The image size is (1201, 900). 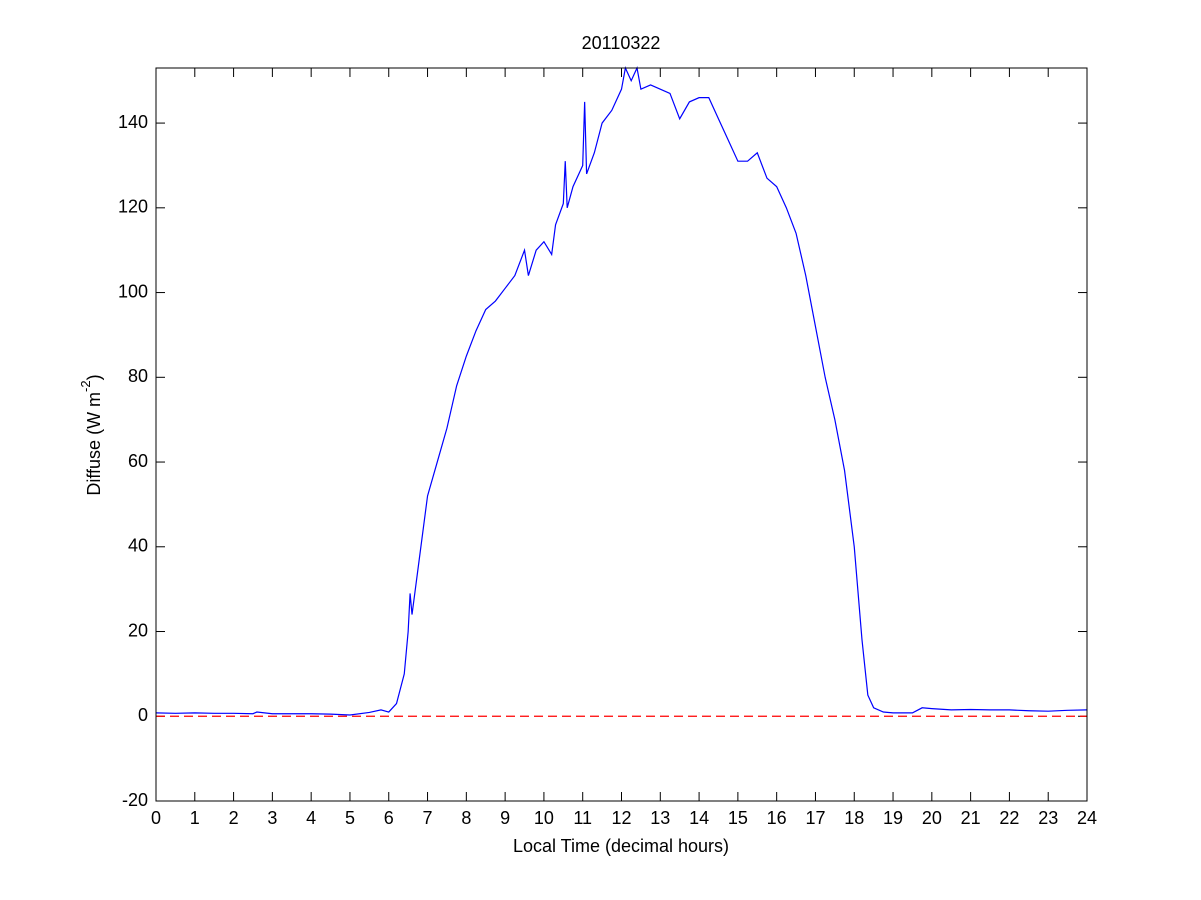 What do you see at coordinates (135, 800) in the screenshot?
I see `y-tick-label: -20` at bounding box center [135, 800].